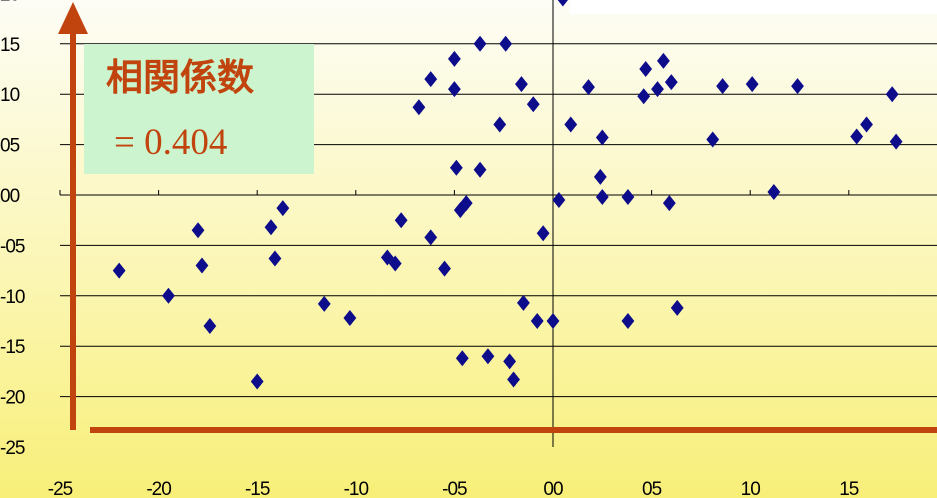 This screenshot has height=498, width=937. Describe the element at coordinates (10, 196) in the screenshot. I see `y-tick-label: 00` at that location.